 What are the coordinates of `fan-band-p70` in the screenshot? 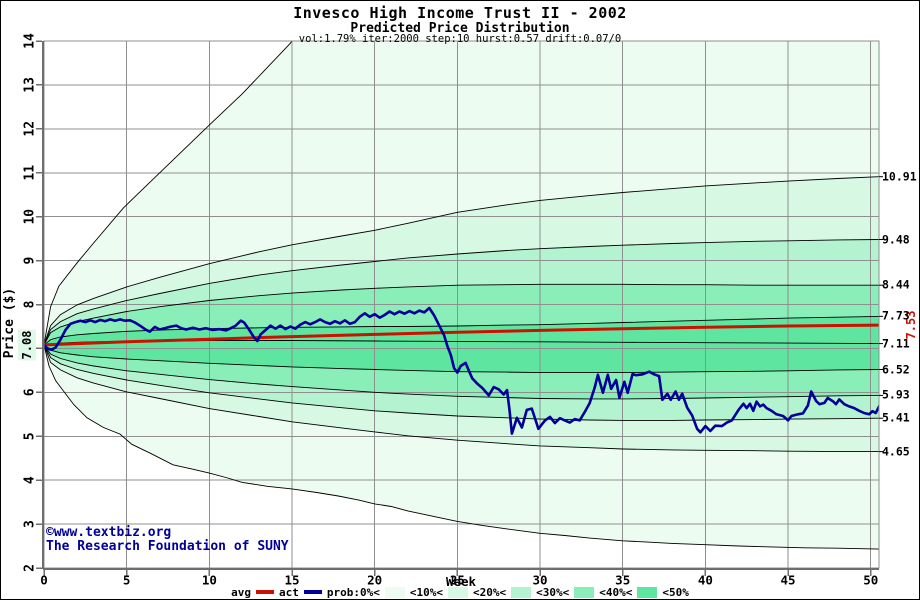 It's located at (461, 314).